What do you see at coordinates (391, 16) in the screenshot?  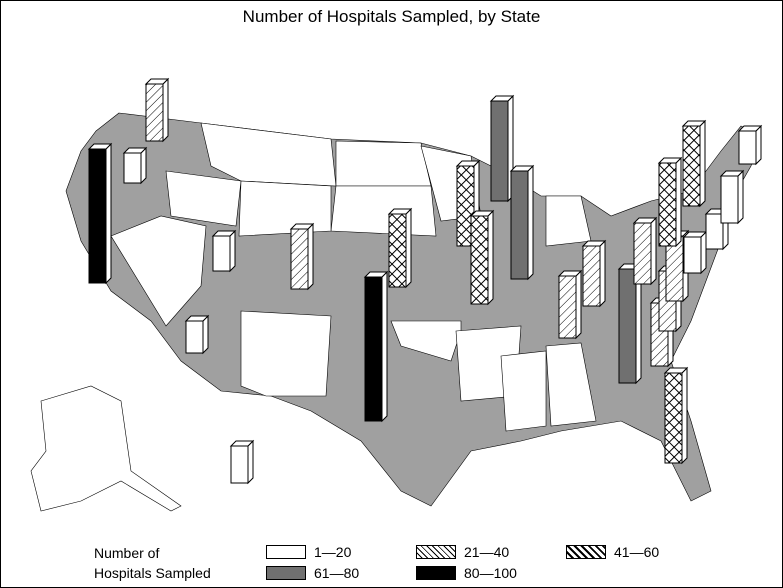 I see `map-title: Number of Hospitals Sampled, by State` at bounding box center [391, 16].